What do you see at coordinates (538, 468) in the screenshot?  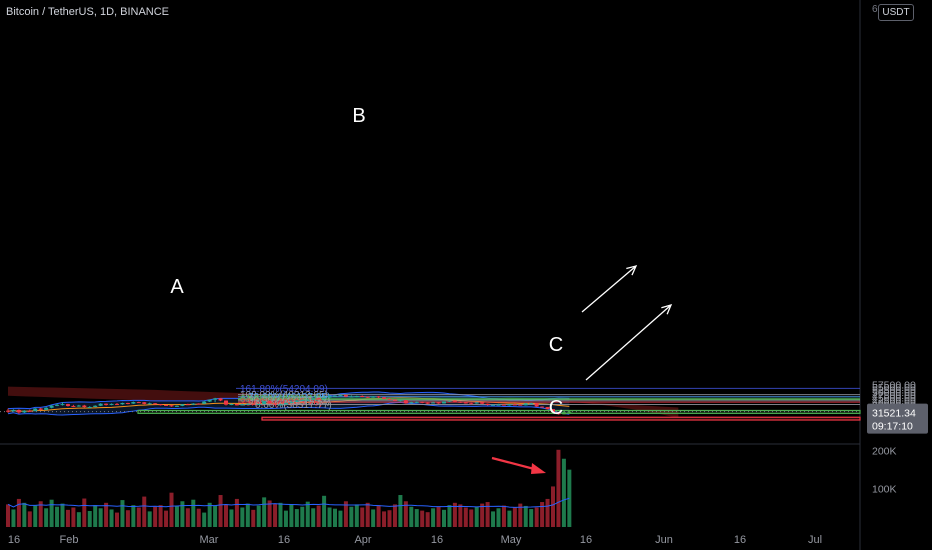 I see `volume-pointer-head` at bounding box center [538, 468].